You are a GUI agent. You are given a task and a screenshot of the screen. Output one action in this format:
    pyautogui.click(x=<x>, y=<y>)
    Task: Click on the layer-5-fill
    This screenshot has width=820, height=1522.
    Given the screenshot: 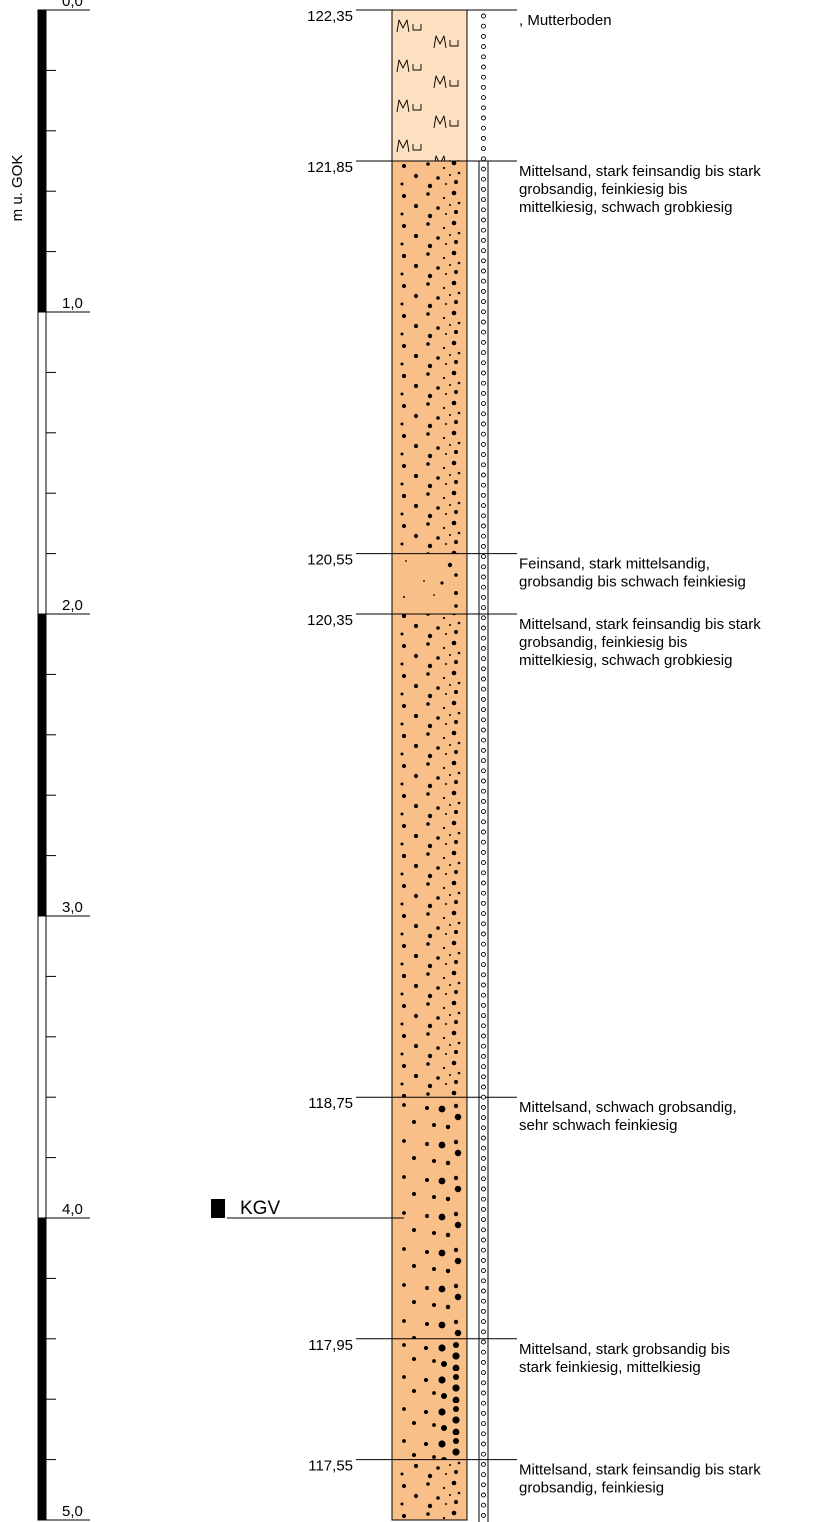 What is the action you would take?
    pyautogui.click(x=429, y=1218)
    